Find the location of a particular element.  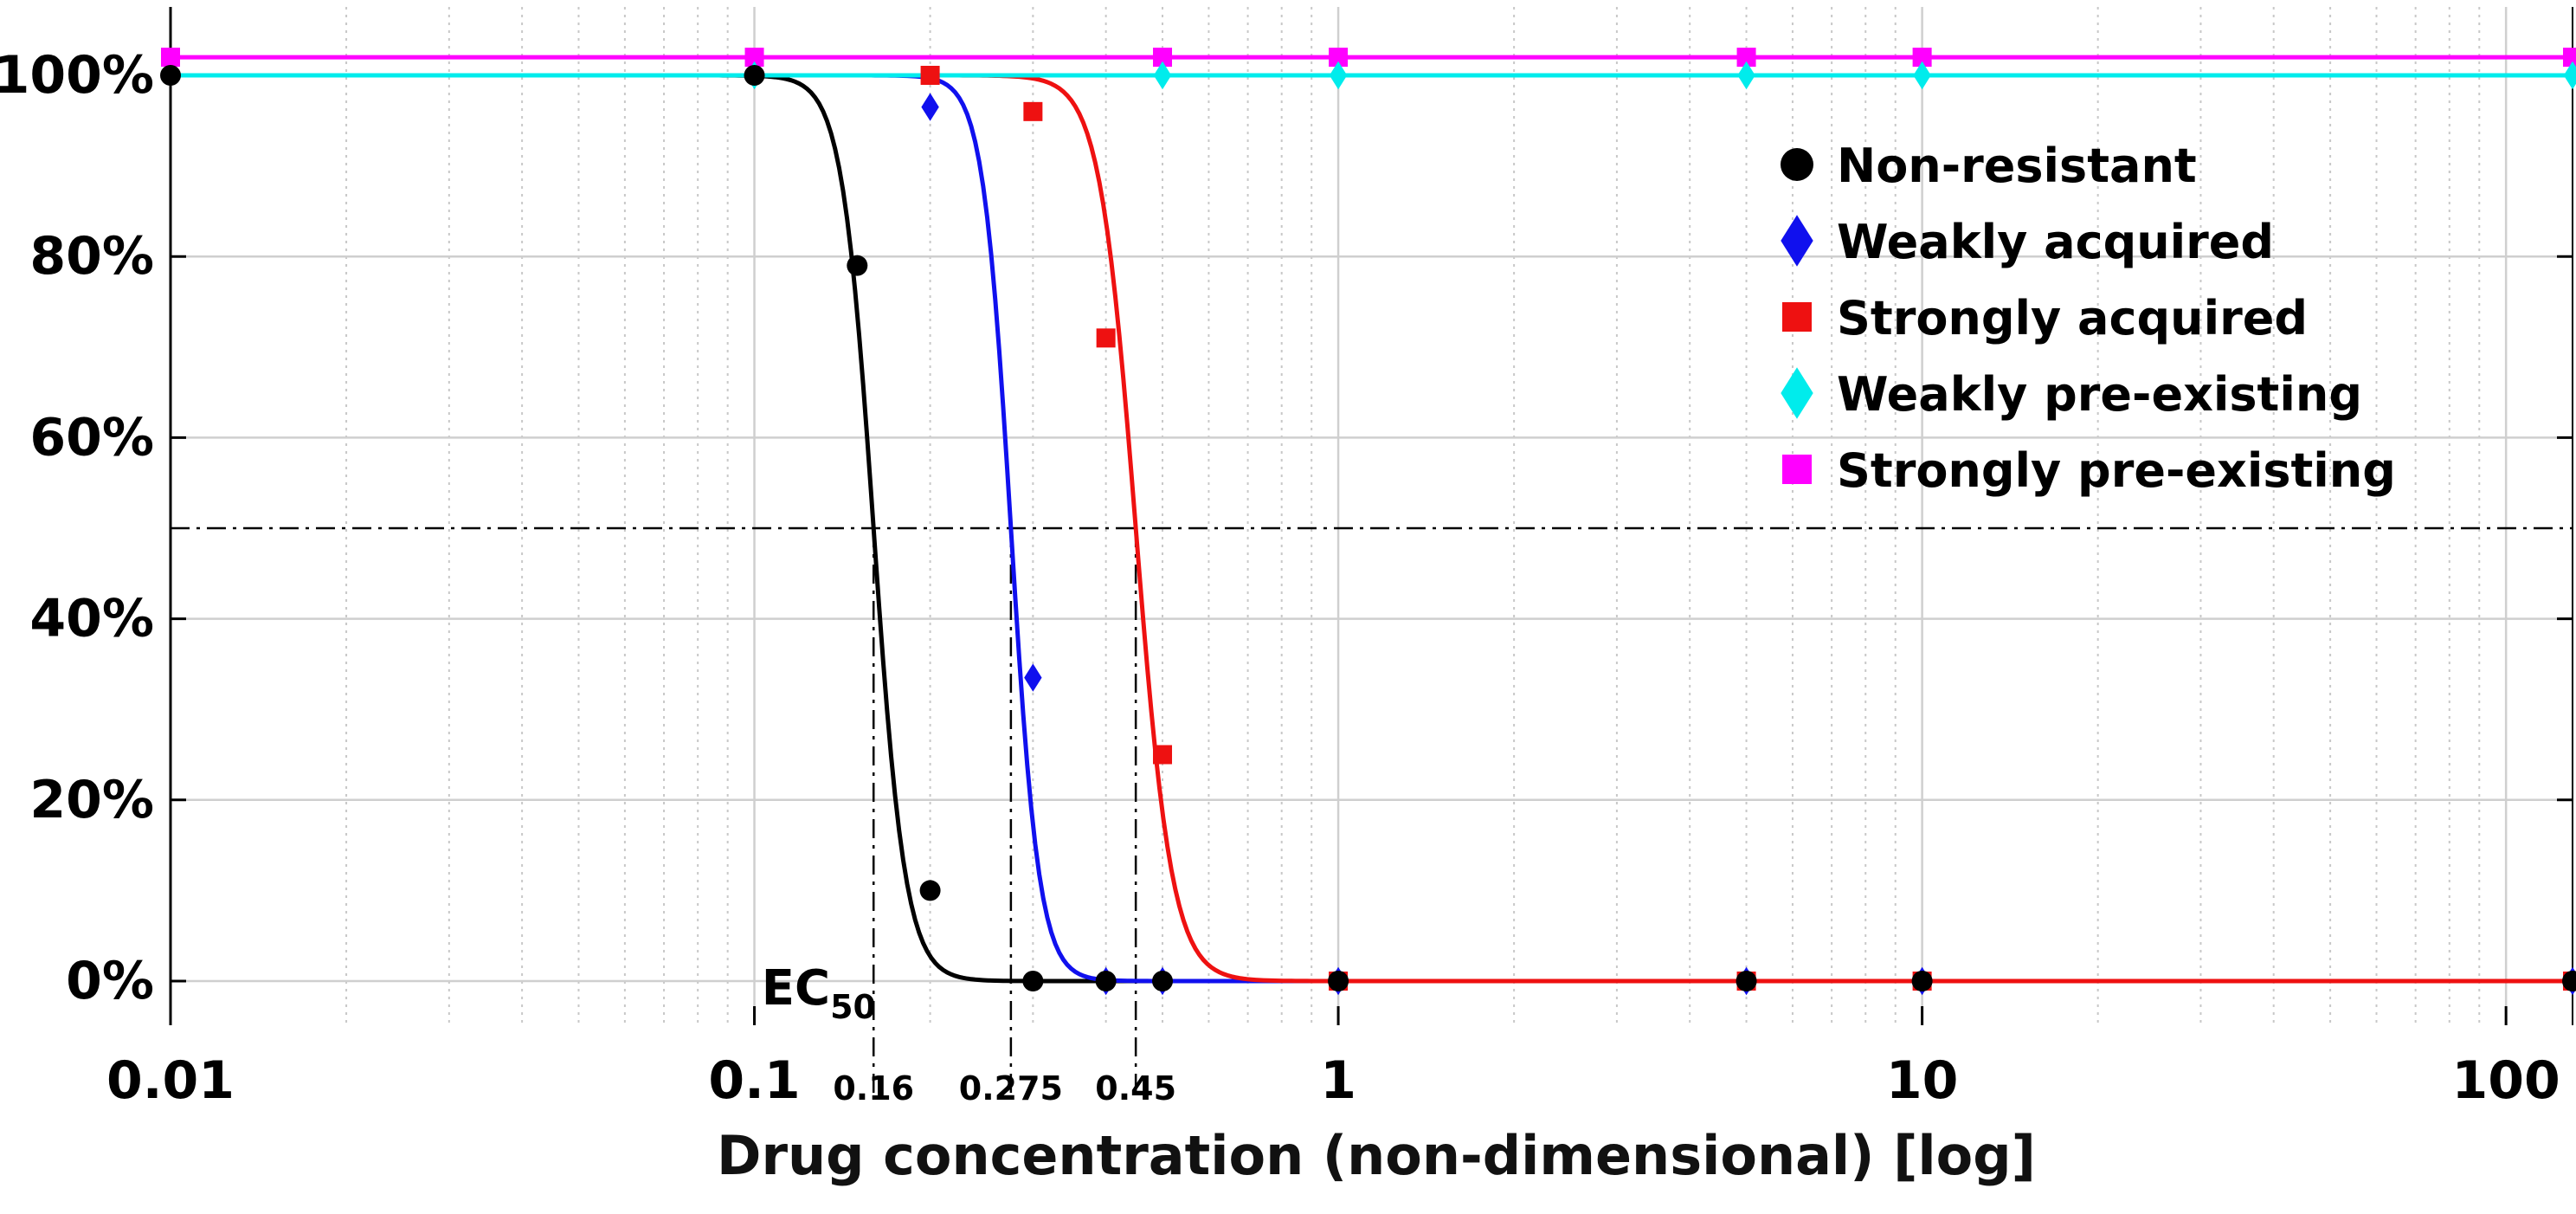

ec50-value-label: 0.45 is located at coordinates (1135, 1088).